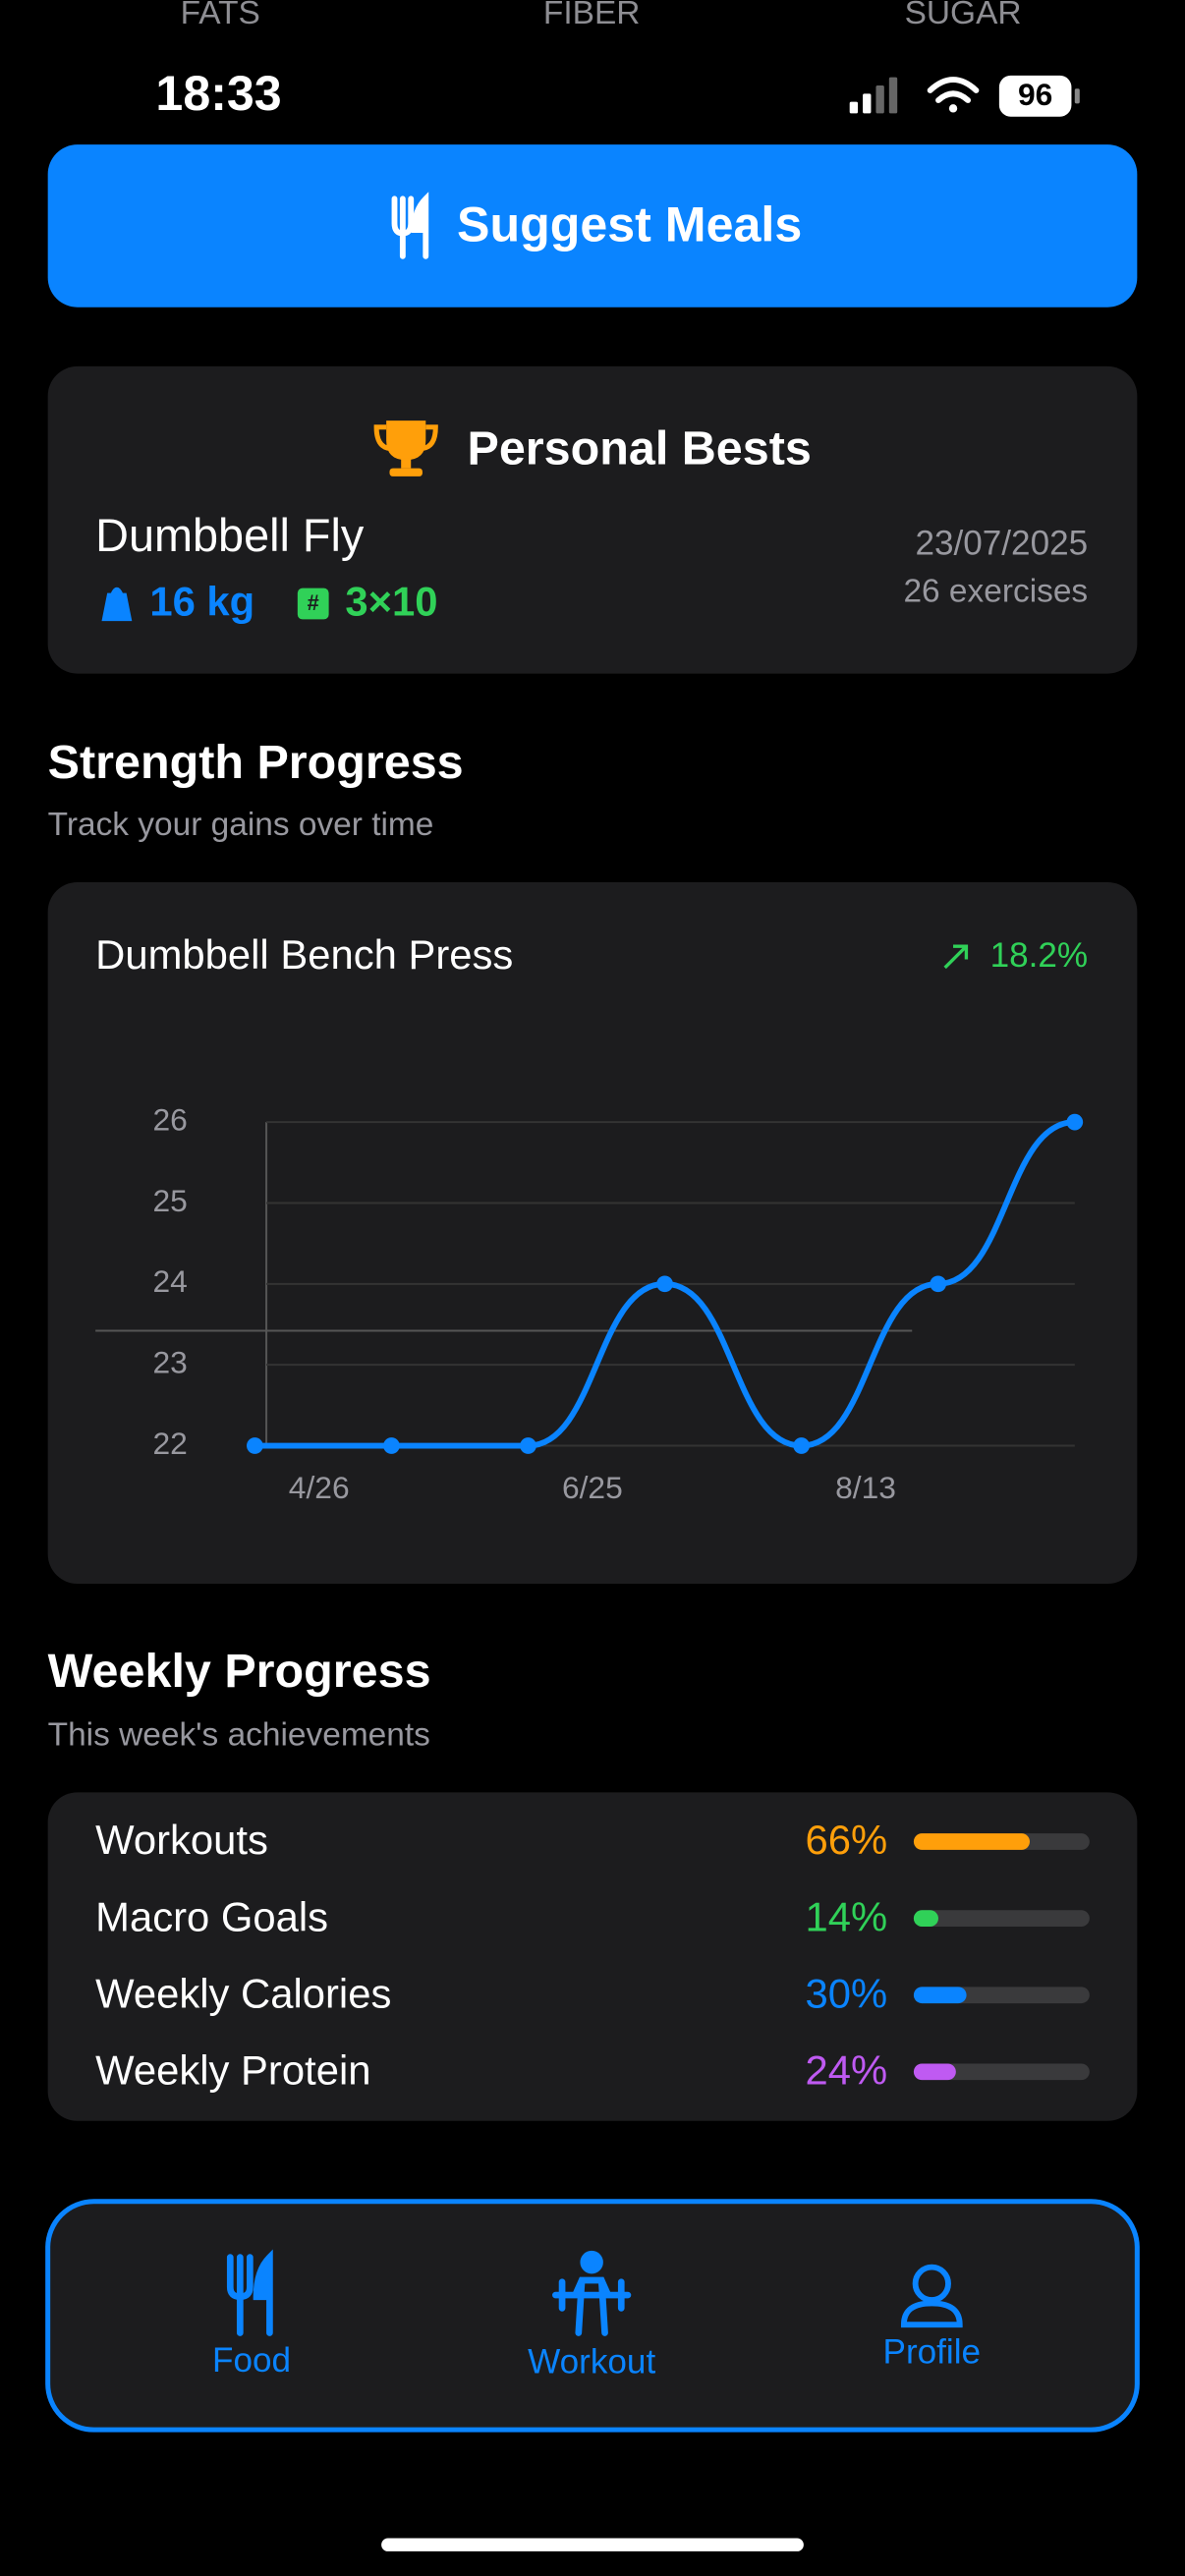 This screenshot has width=1185, height=2576. Describe the element at coordinates (232, 2070) in the screenshot. I see `item-label: Weekly Protein` at that location.